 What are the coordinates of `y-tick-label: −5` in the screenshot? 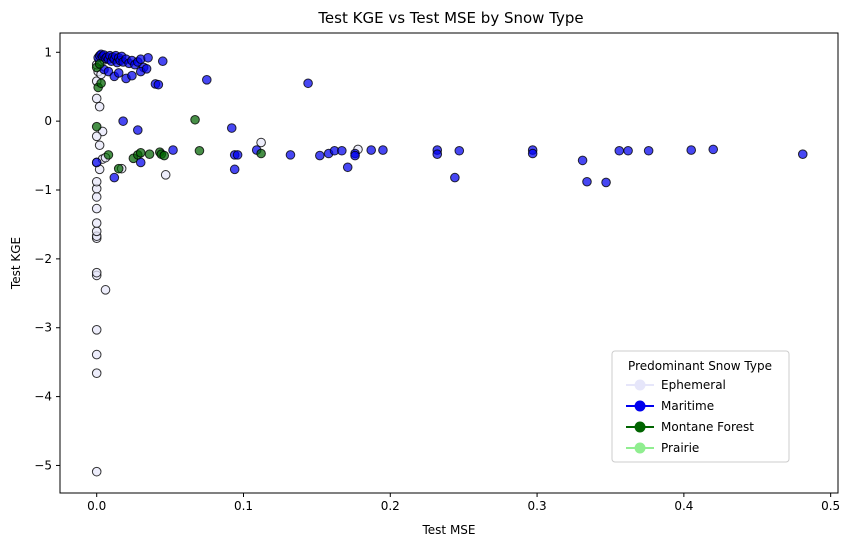 It's located at (43, 465).